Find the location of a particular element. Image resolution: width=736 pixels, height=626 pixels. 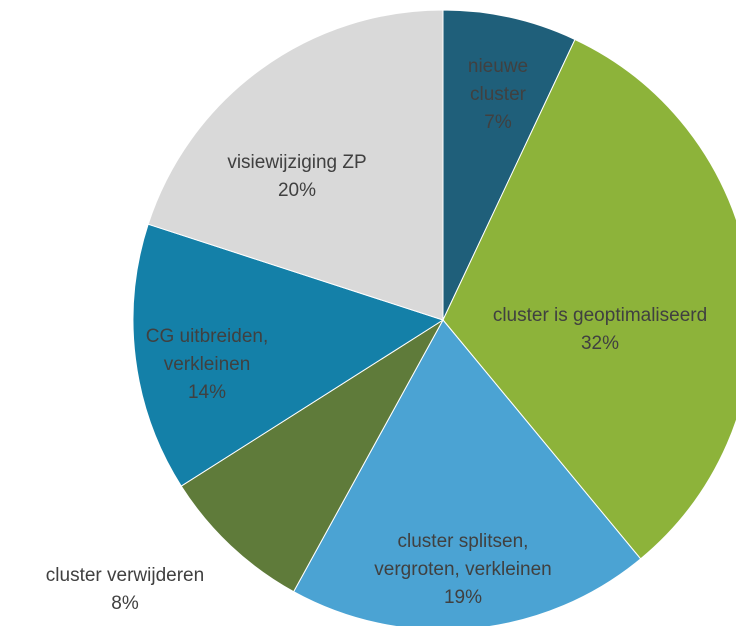

slice-label: cluster verwijderen 8% is located at coordinates (125, 589).